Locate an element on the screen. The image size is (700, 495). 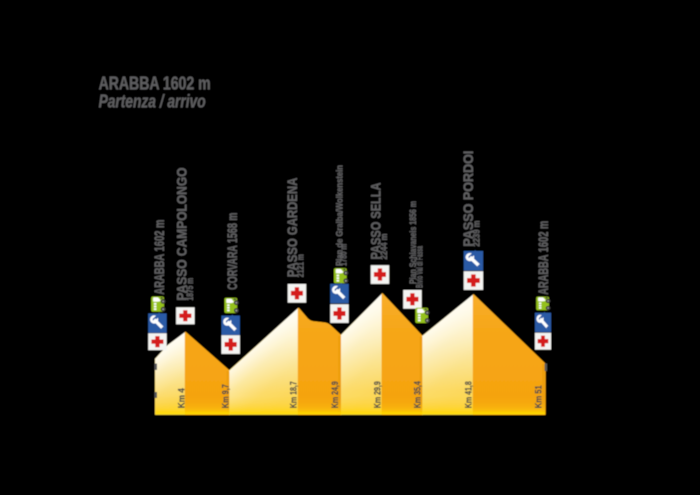
svg-text: CORVARA 1568 m is located at coordinates (232, 251).